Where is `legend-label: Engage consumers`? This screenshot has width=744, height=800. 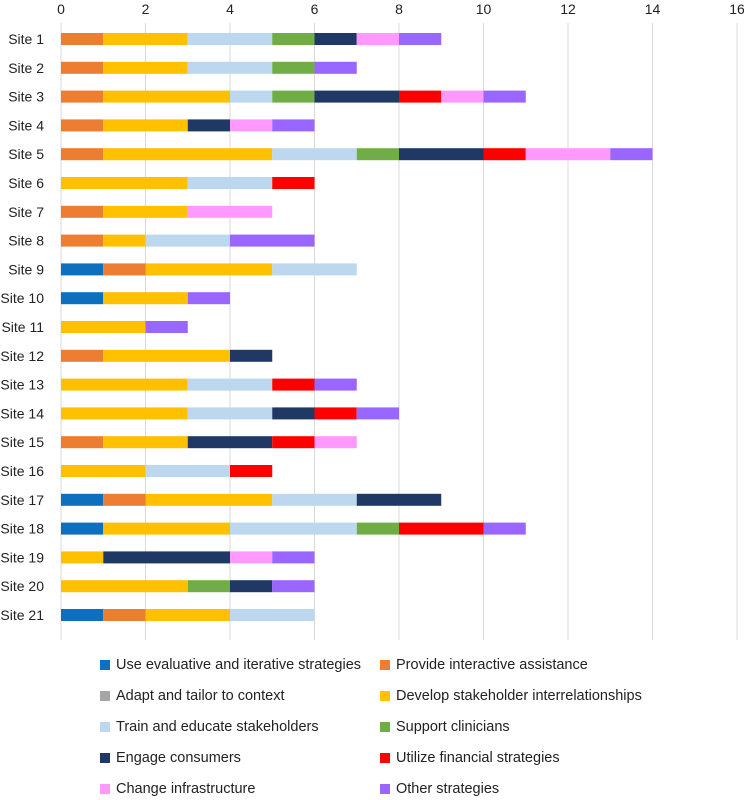
legend-label: Engage consumers is located at coordinates (178, 758).